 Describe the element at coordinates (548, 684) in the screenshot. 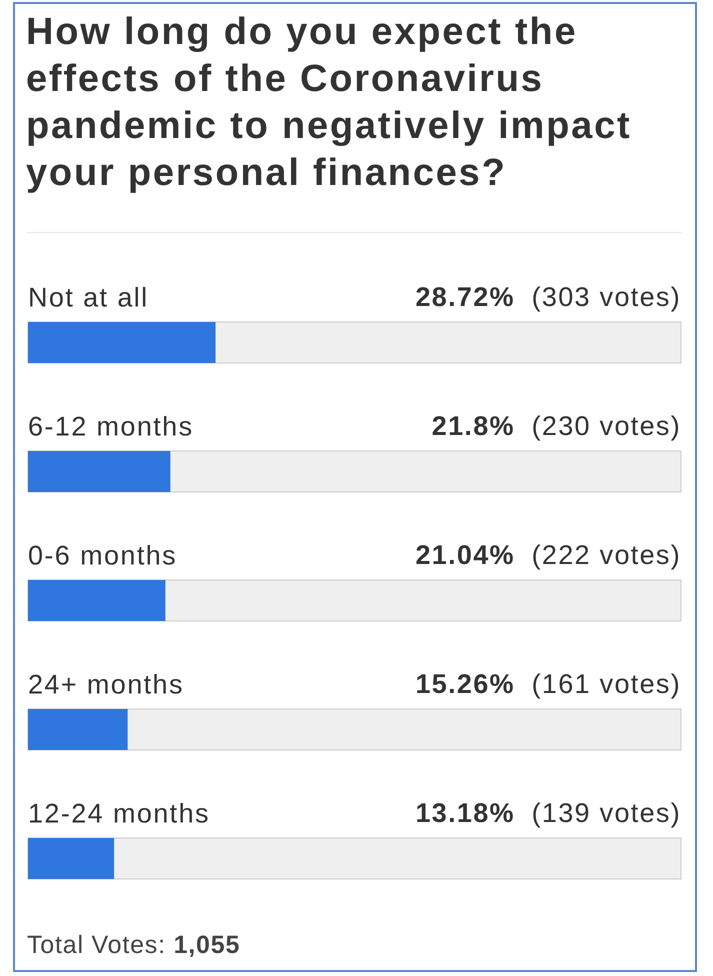

I see `data-label: 15.26% (161 votes)` at that location.